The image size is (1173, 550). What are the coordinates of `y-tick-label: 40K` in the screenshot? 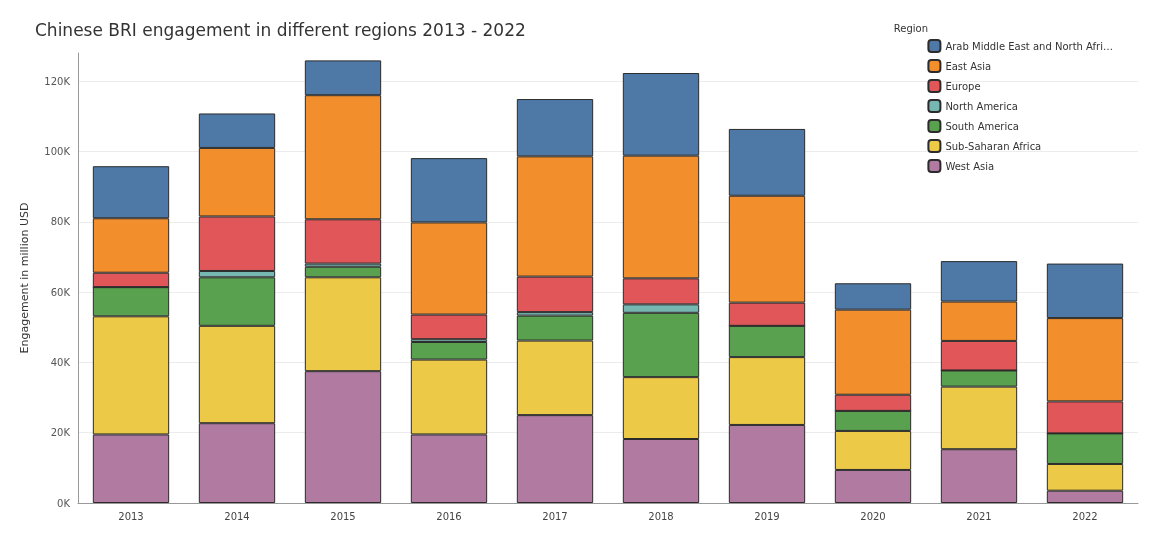 It's located at (60, 362).